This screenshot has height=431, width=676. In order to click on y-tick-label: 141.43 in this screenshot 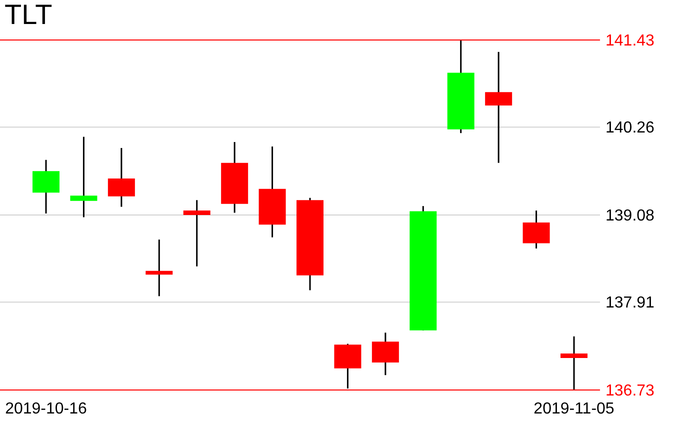, I will do `click(630, 41)`.